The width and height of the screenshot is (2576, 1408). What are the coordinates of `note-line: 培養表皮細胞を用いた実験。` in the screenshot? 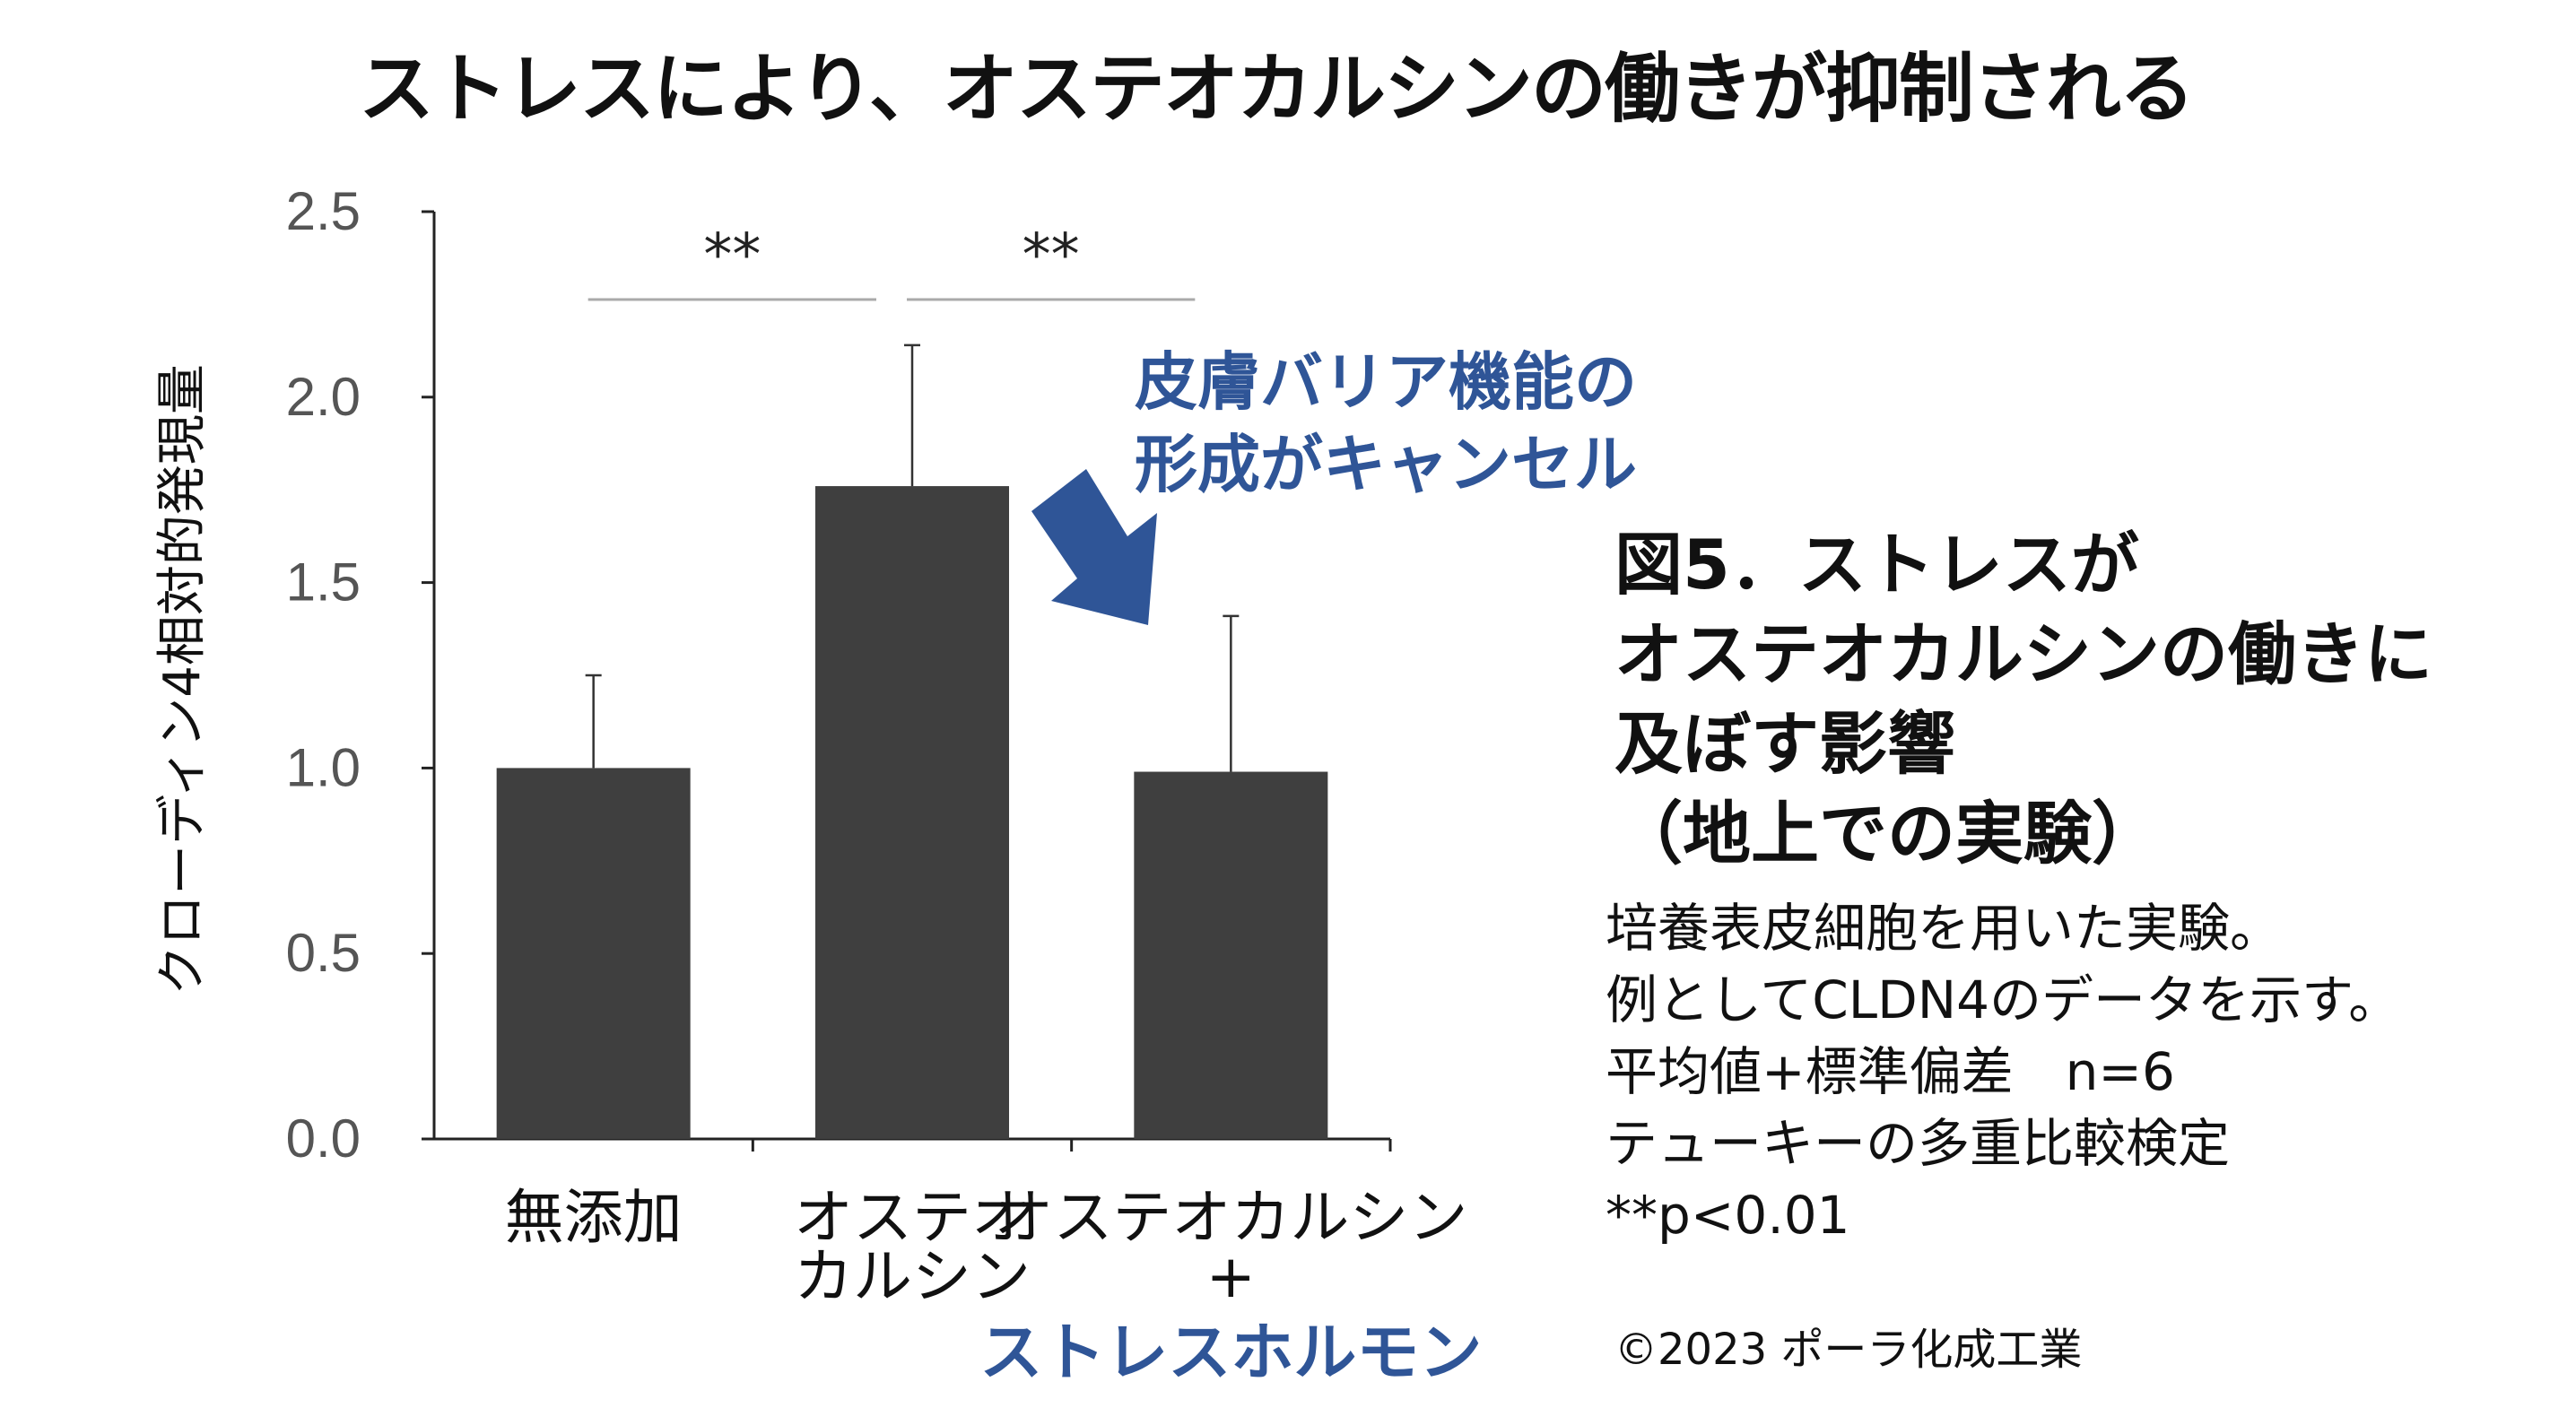 It's located at (1944, 928).